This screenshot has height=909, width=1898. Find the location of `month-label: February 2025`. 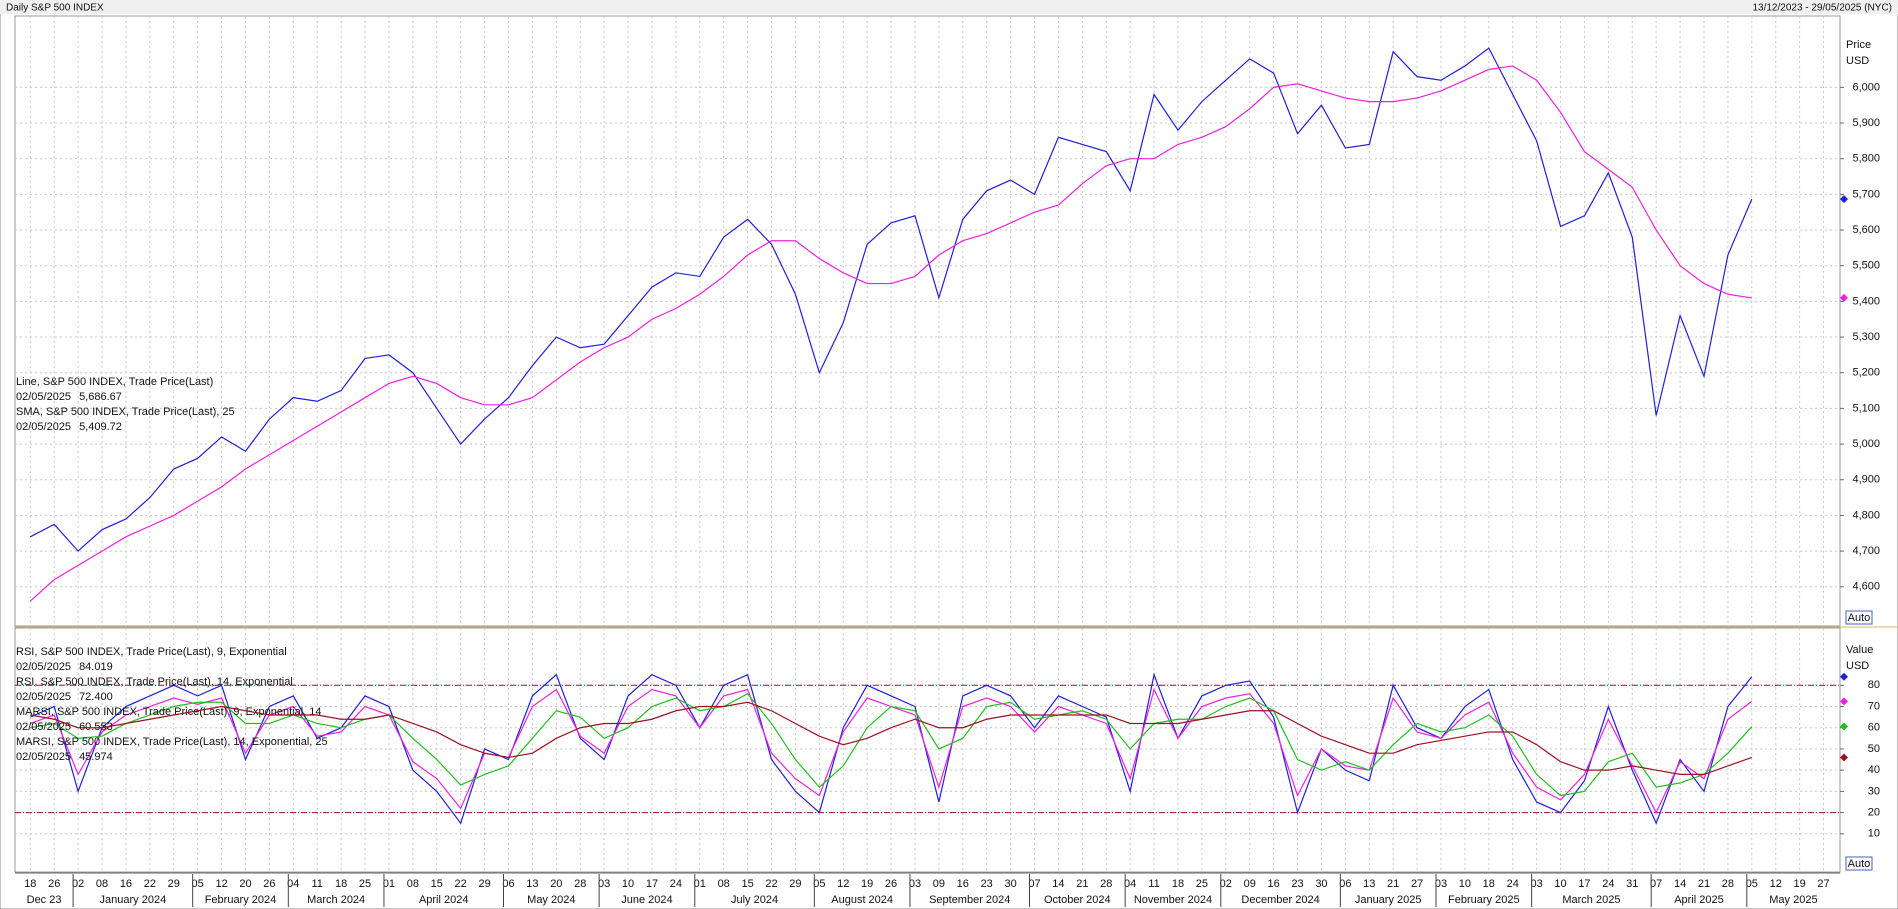

month-label: February 2025 is located at coordinates (1484, 900).